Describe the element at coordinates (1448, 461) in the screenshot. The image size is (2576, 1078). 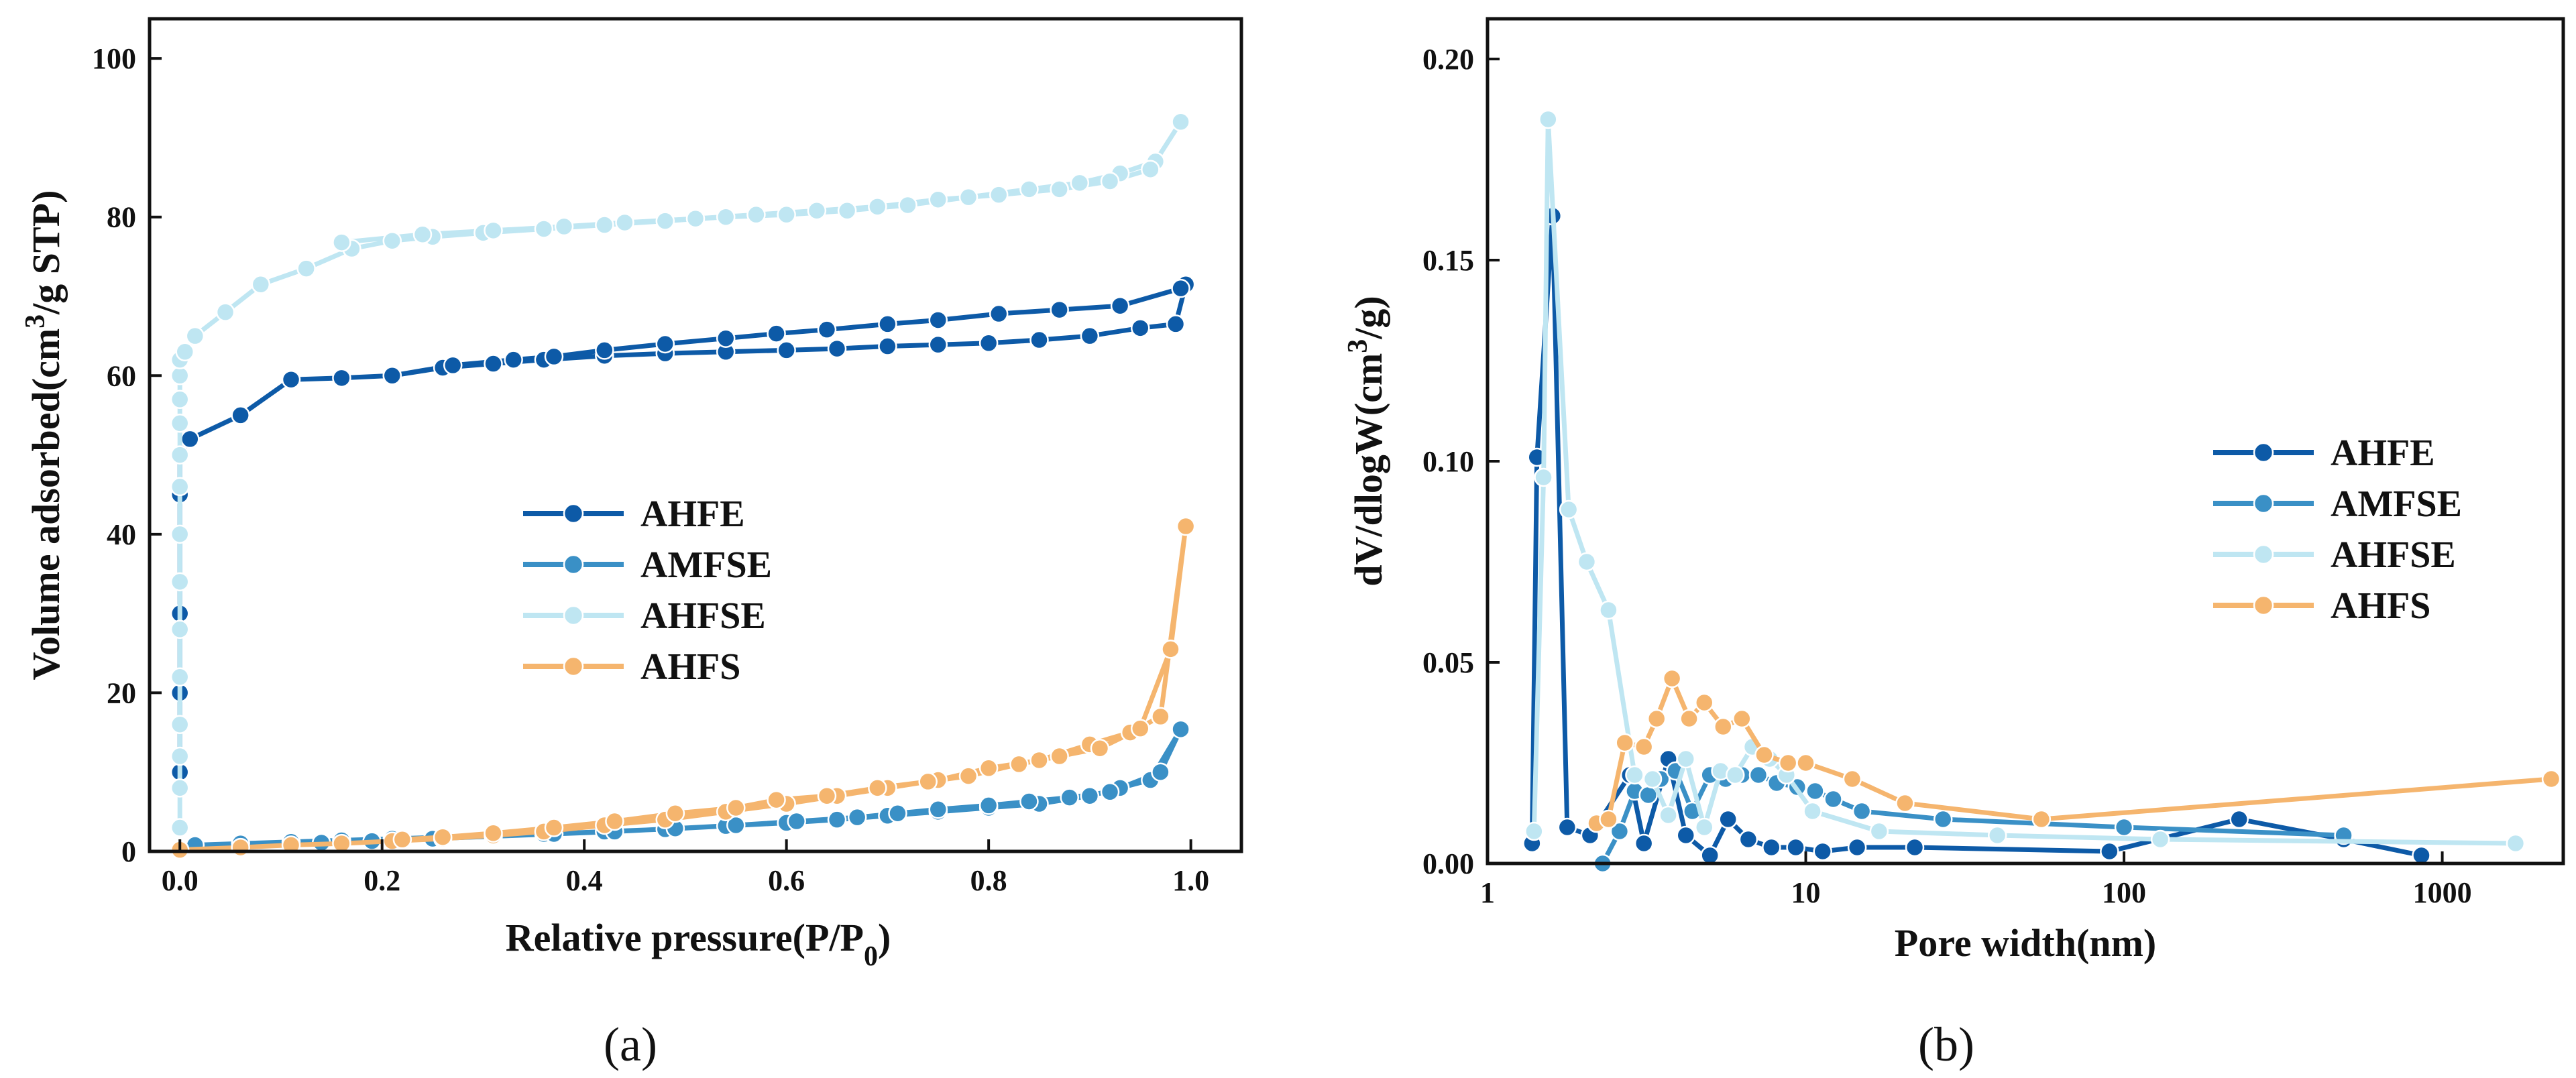
I see `panel-b-y-tick-label: 0.10` at that location.